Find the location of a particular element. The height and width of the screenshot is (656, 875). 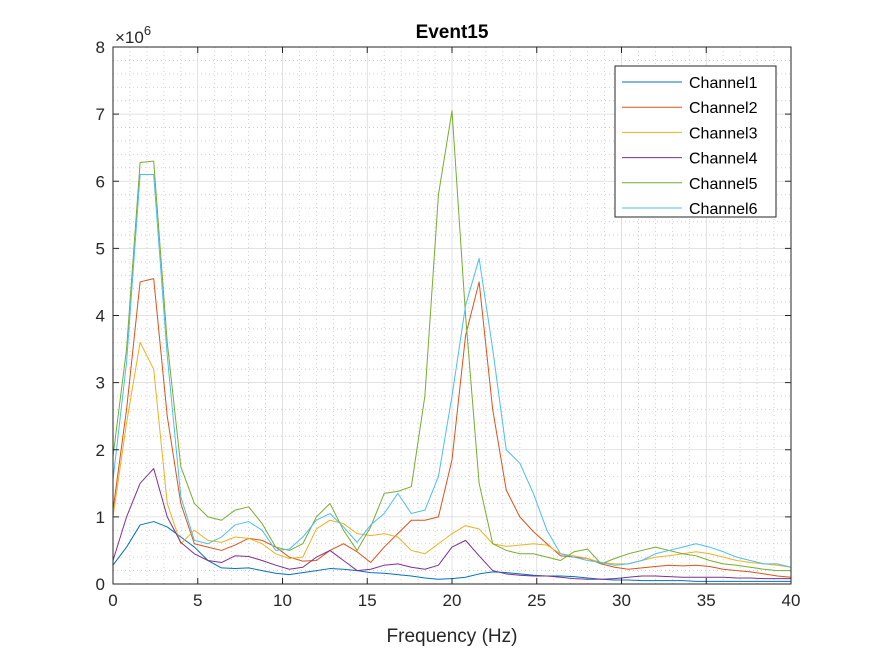

legend-label: Channel3 is located at coordinates (723, 133).